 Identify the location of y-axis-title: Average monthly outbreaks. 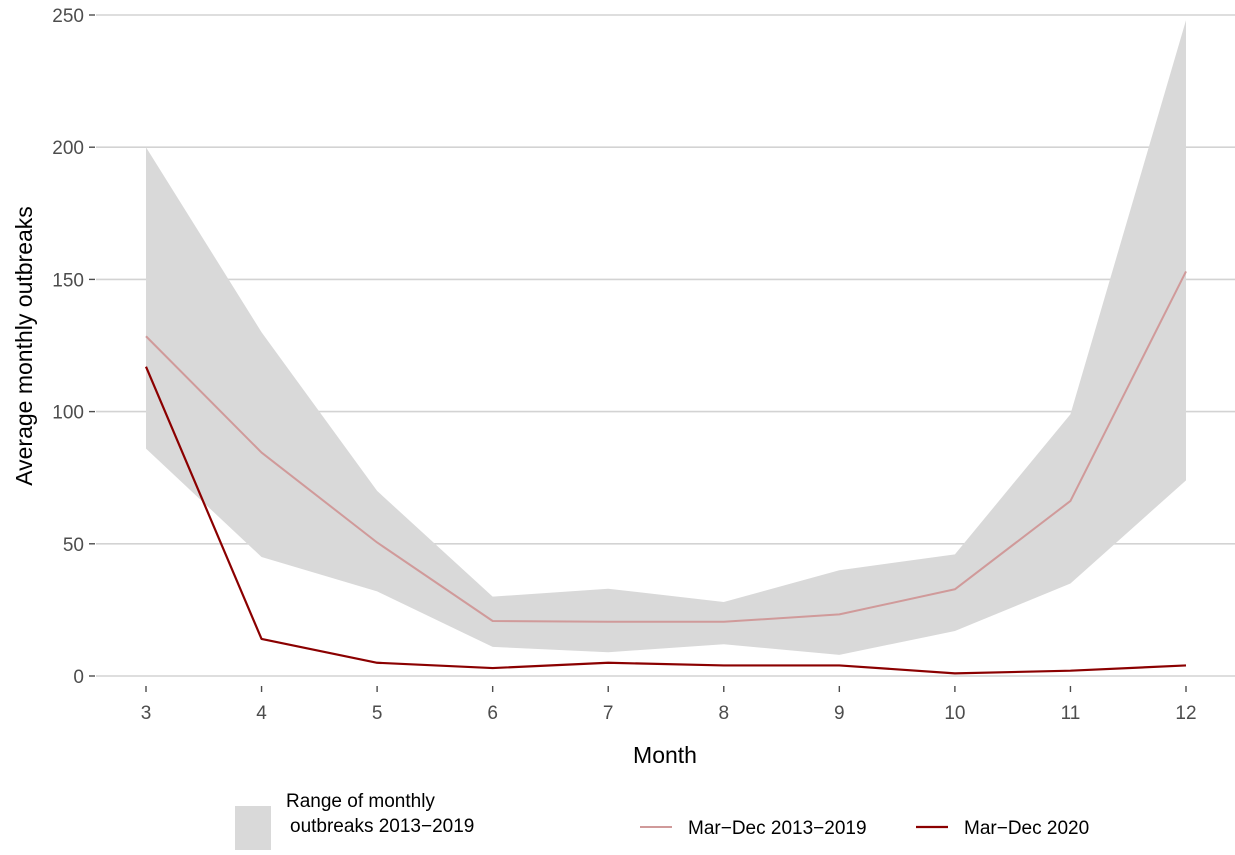
(24, 346).